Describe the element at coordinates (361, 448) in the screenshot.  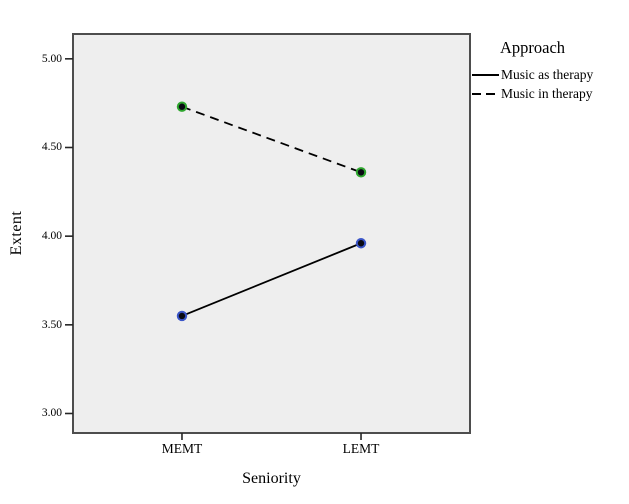
I see `x-tick-label: LEMT` at that location.